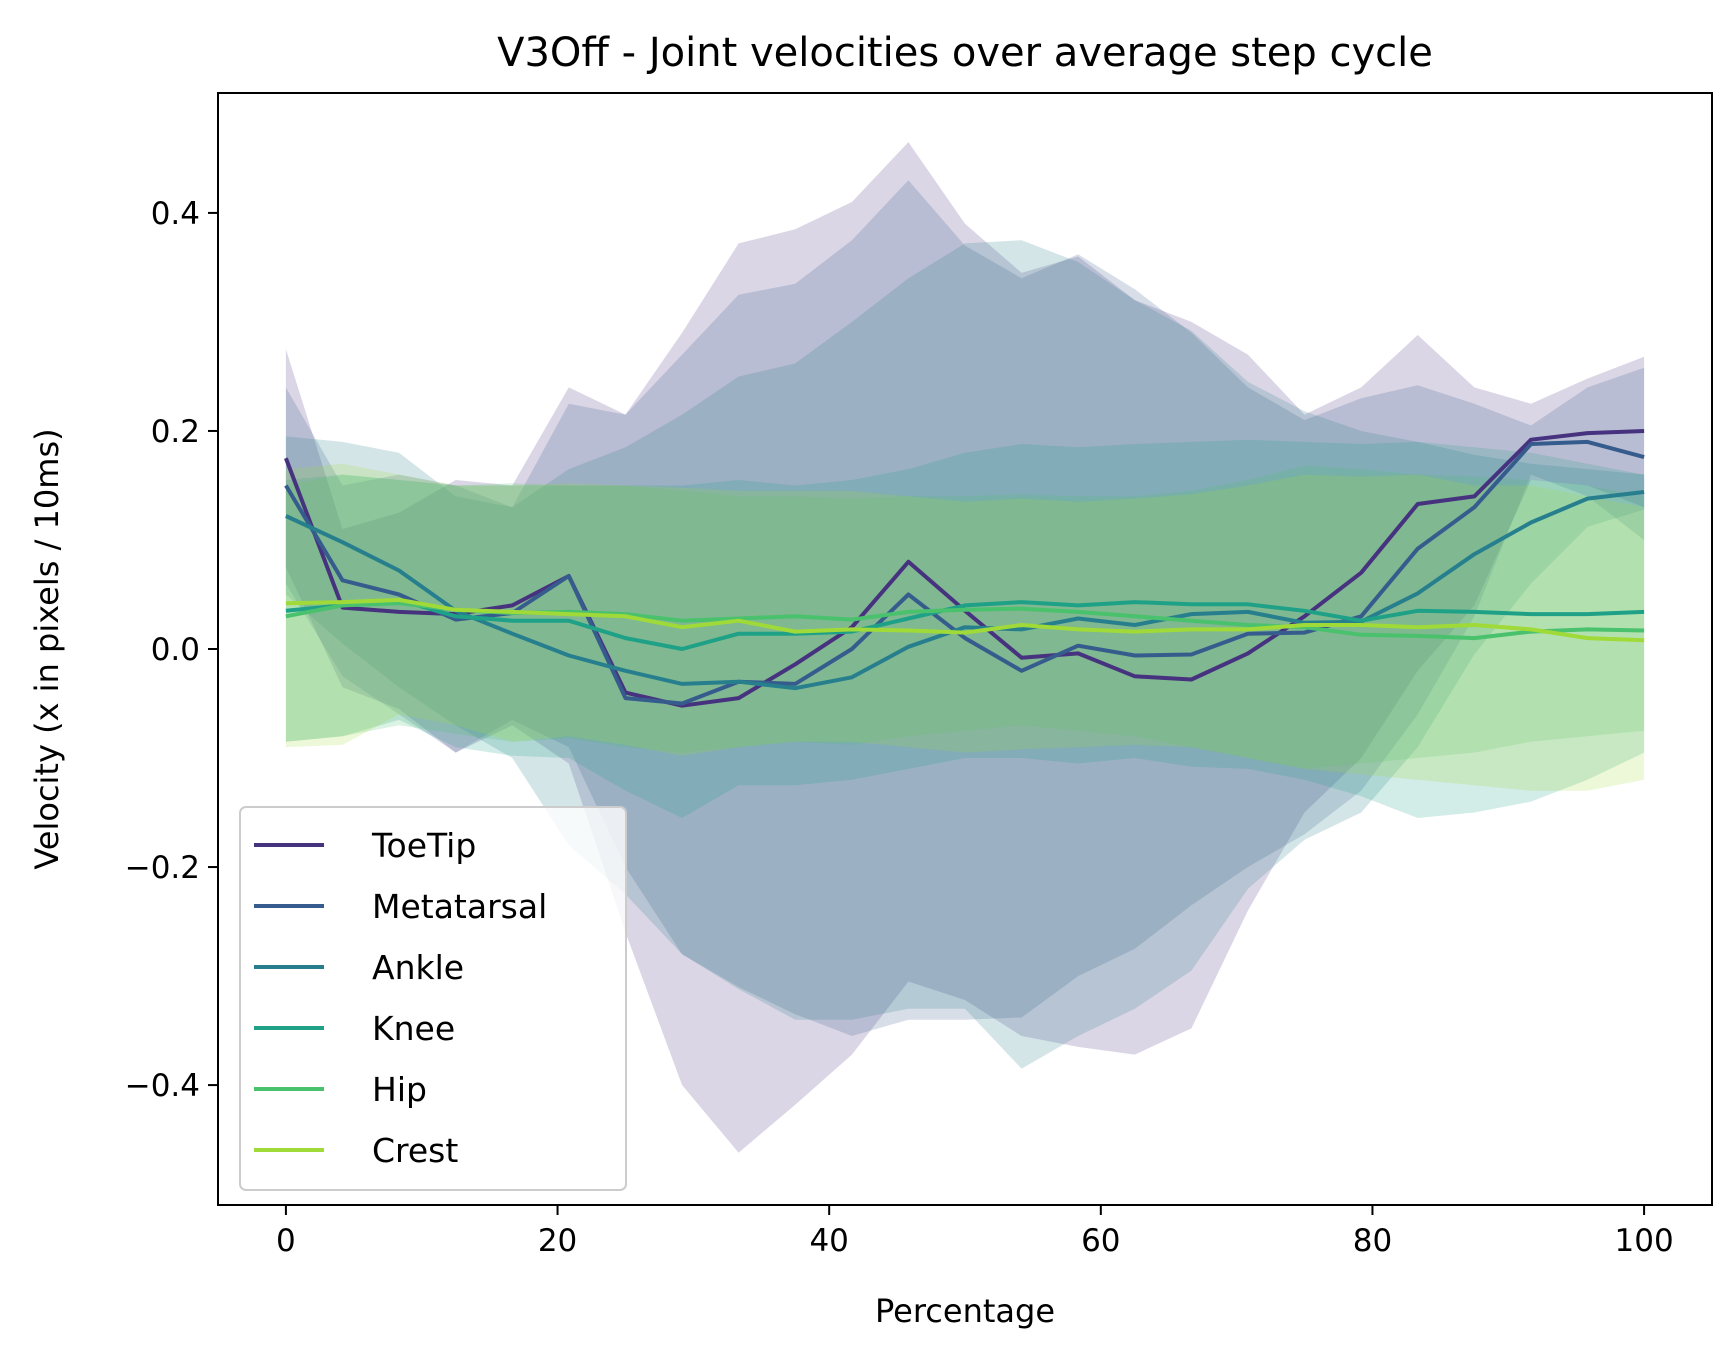 Image resolution: width=1734 pixels, height=1357 pixels. Describe the element at coordinates (47, 648) in the screenshot. I see `y-axis-label: Velocity (x in pixels / 10ms)` at that location.